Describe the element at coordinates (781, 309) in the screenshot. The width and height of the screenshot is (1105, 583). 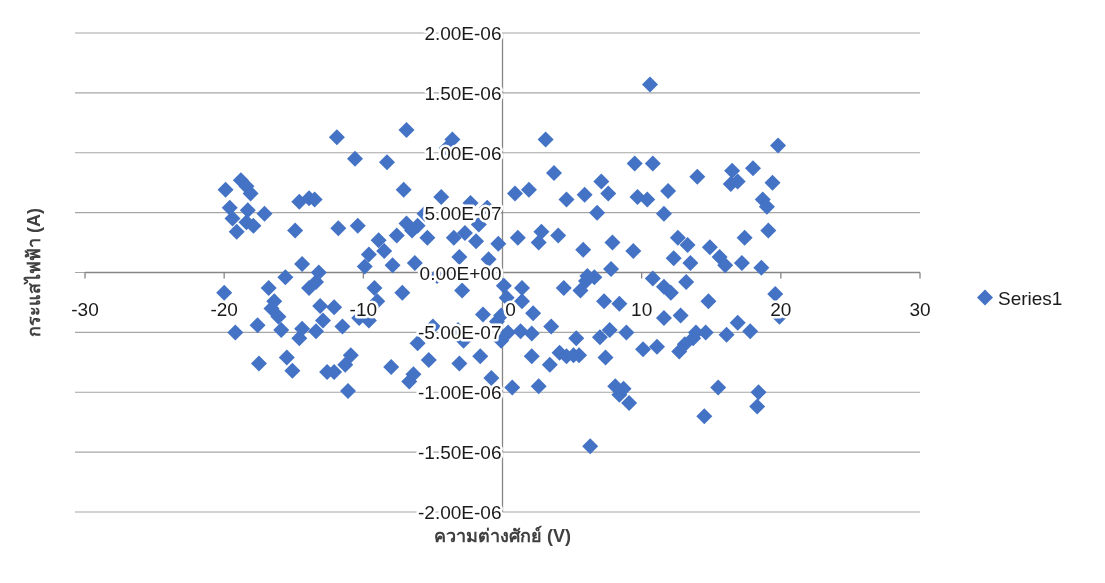
I see `x-tick-label: 20` at that location.